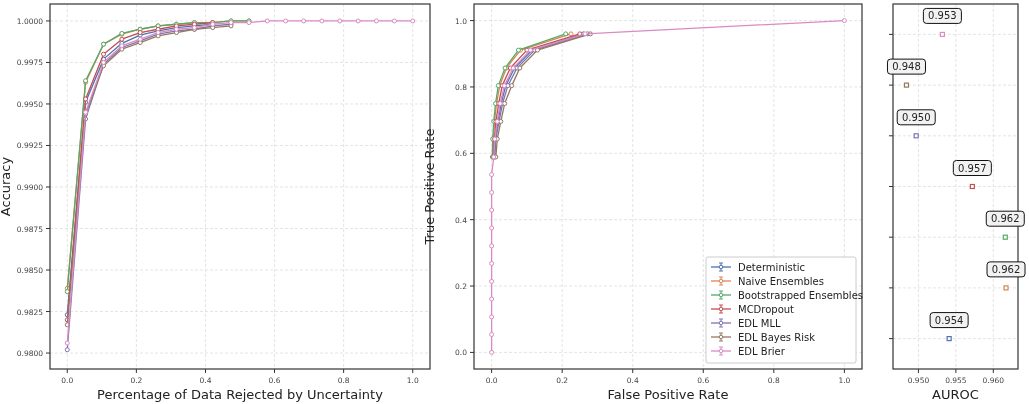 This screenshot has width=1029, height=404. I want to click on legend-label: Naive Ensembles, so click(781, 281).